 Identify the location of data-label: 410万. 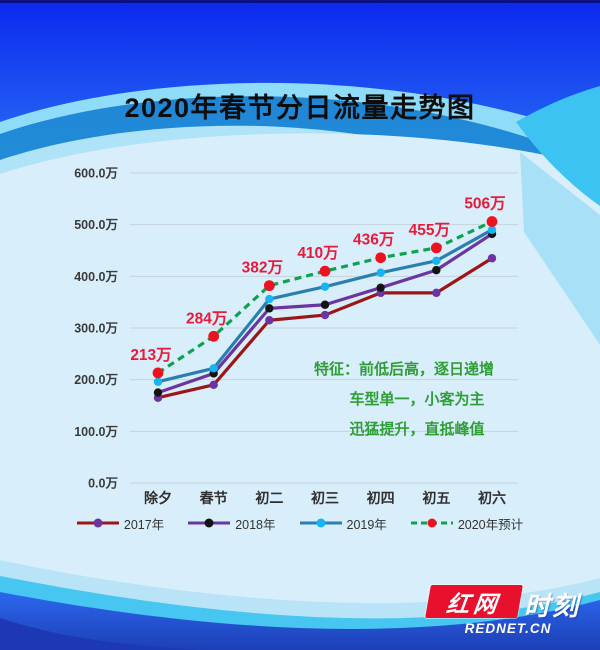
(317, 253).